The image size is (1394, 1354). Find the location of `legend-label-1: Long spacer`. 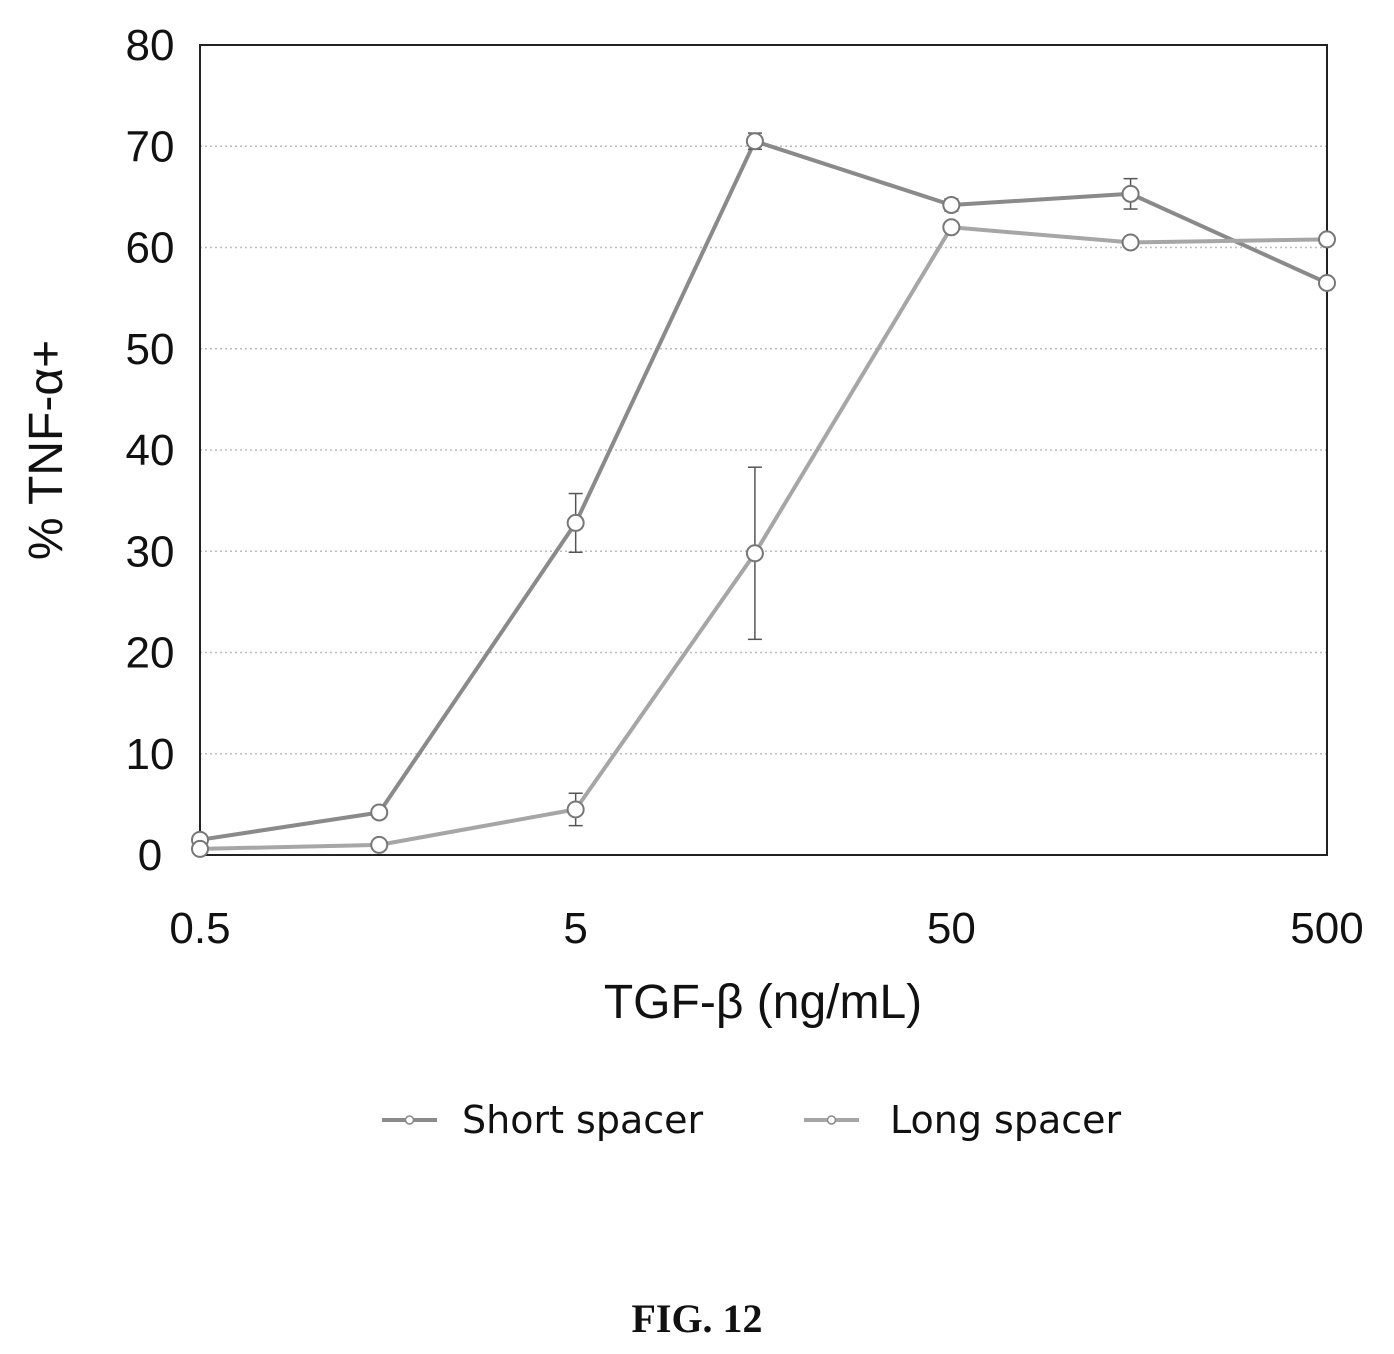

legend-label-1: Long spacer is located at coordinates (1006, 1120).